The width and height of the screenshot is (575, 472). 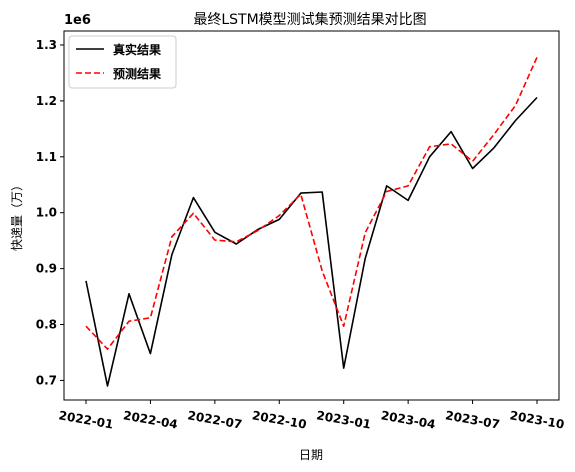 What do you see at coordinates (46, 380) in the screenshot?
I see `y-tick-label: 0.7` at bounding box center [46, 380].